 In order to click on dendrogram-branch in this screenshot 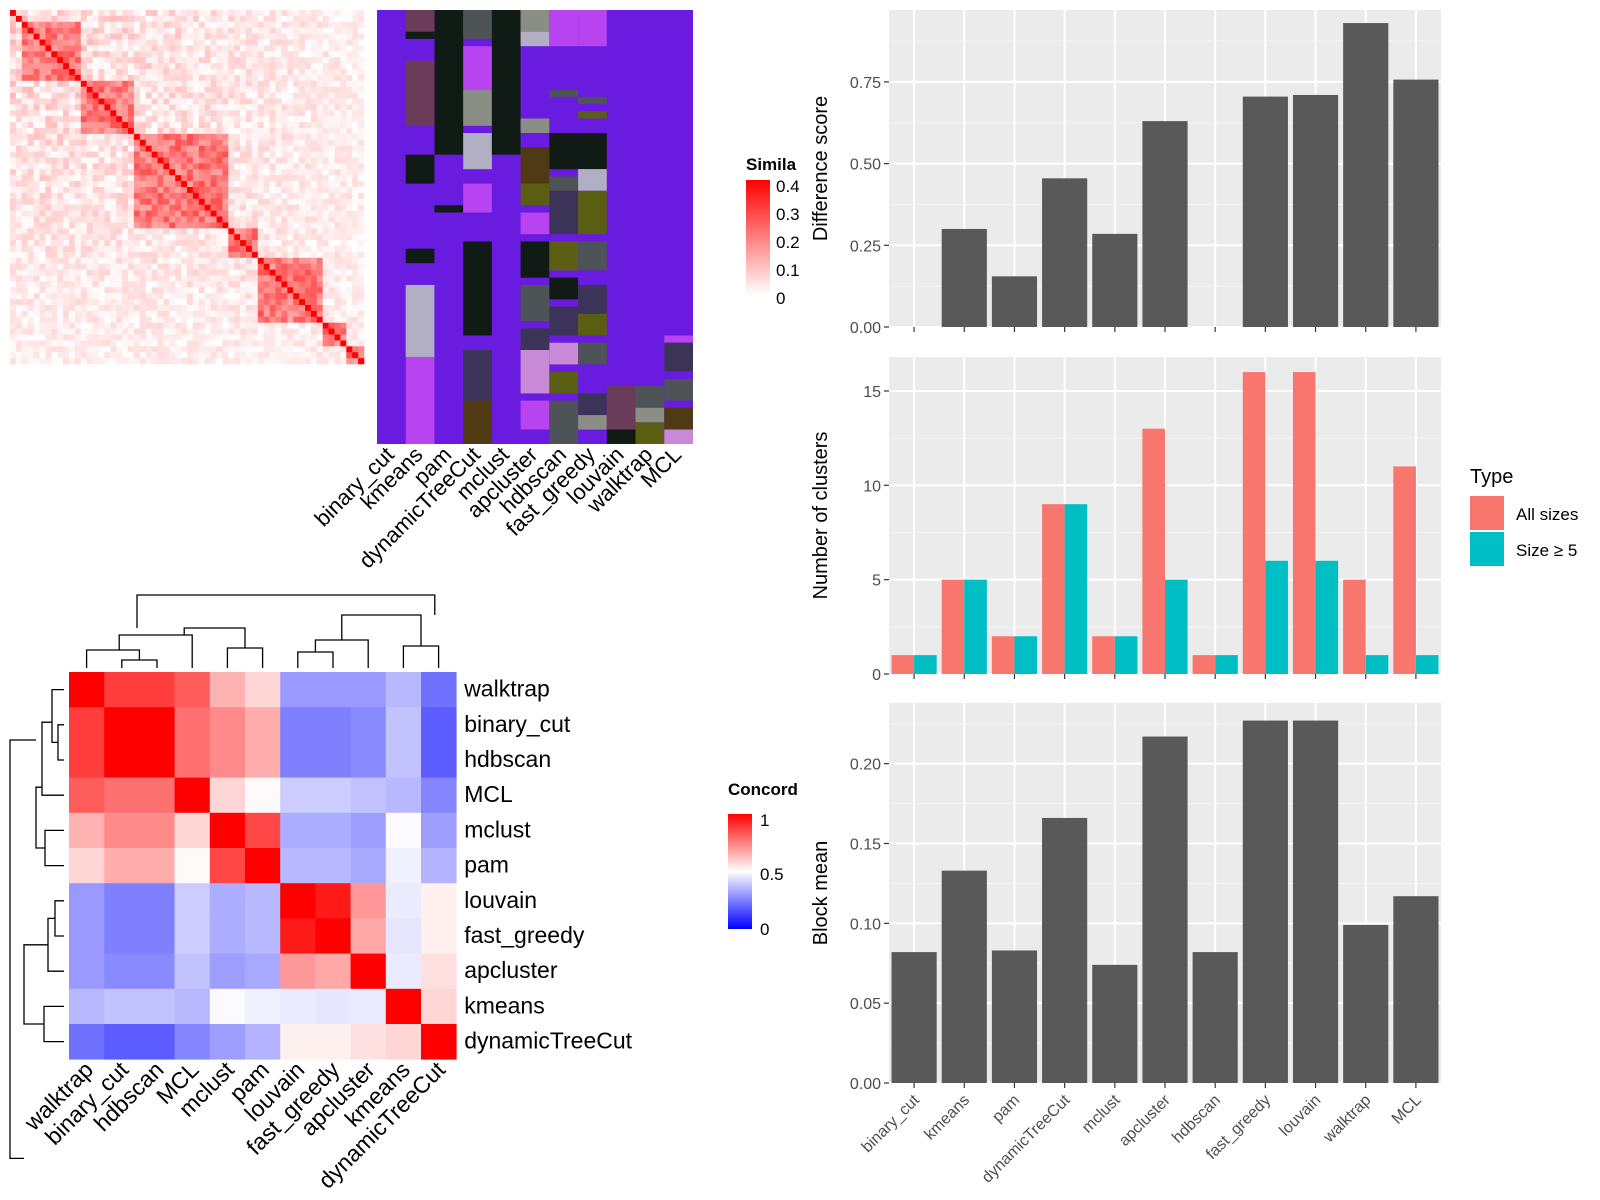, I will do `click(214, 637)`.